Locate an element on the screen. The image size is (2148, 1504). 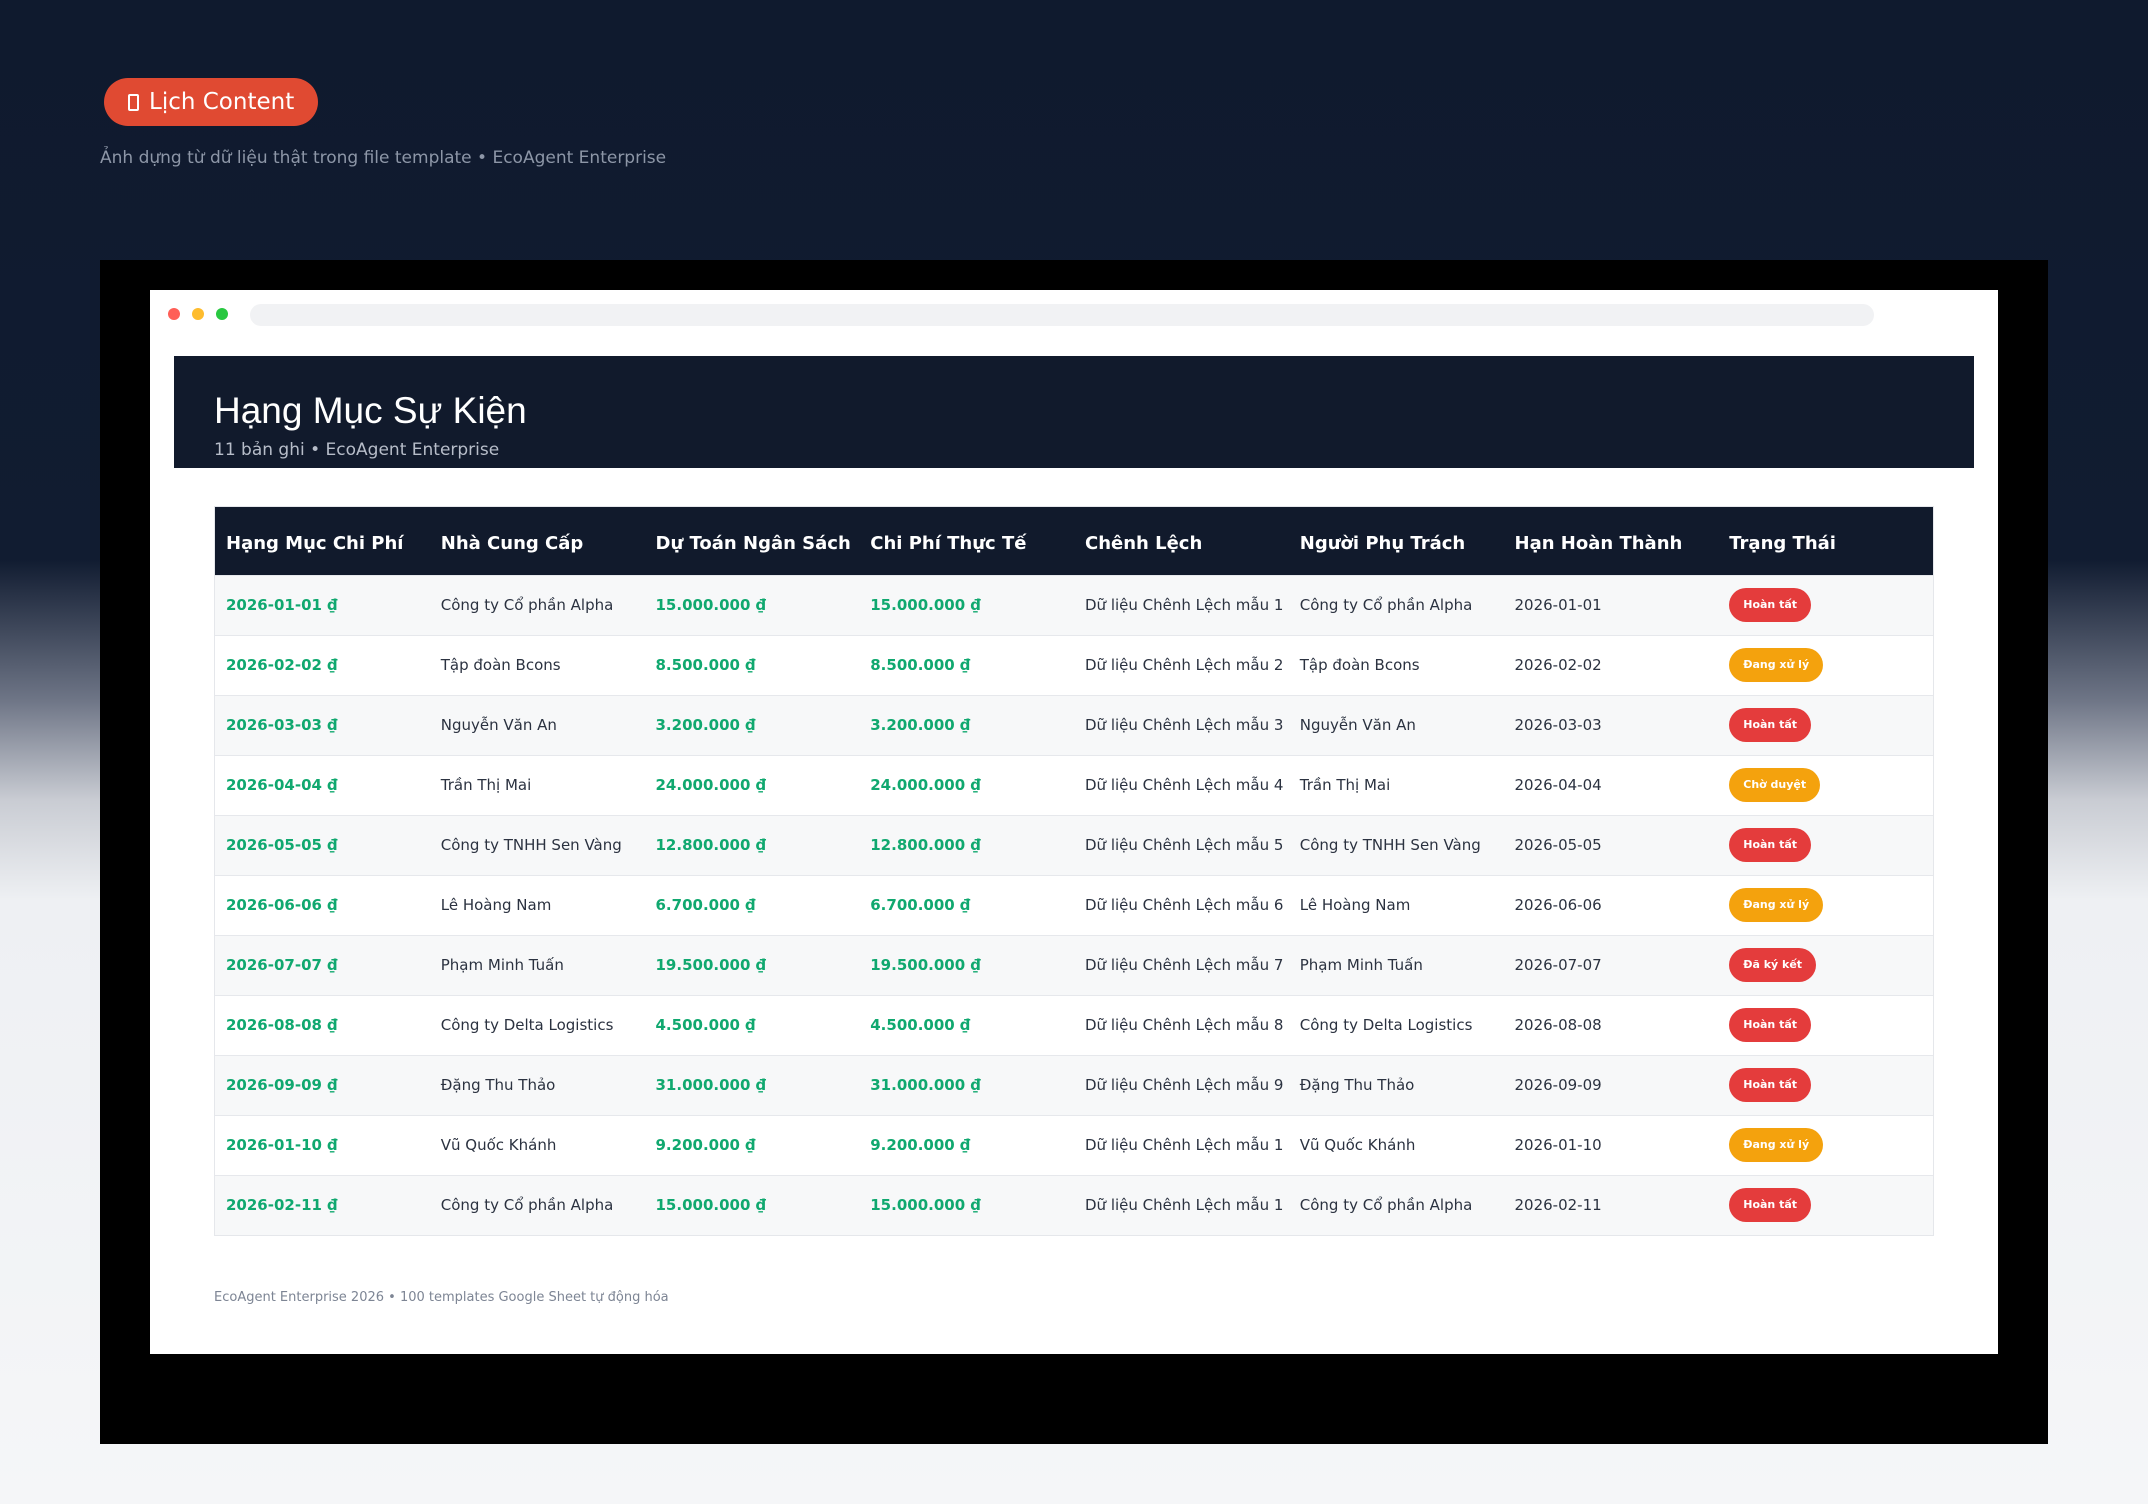
due-date-cell: 2026-01-10 is located at coordinates (1558, 1145).